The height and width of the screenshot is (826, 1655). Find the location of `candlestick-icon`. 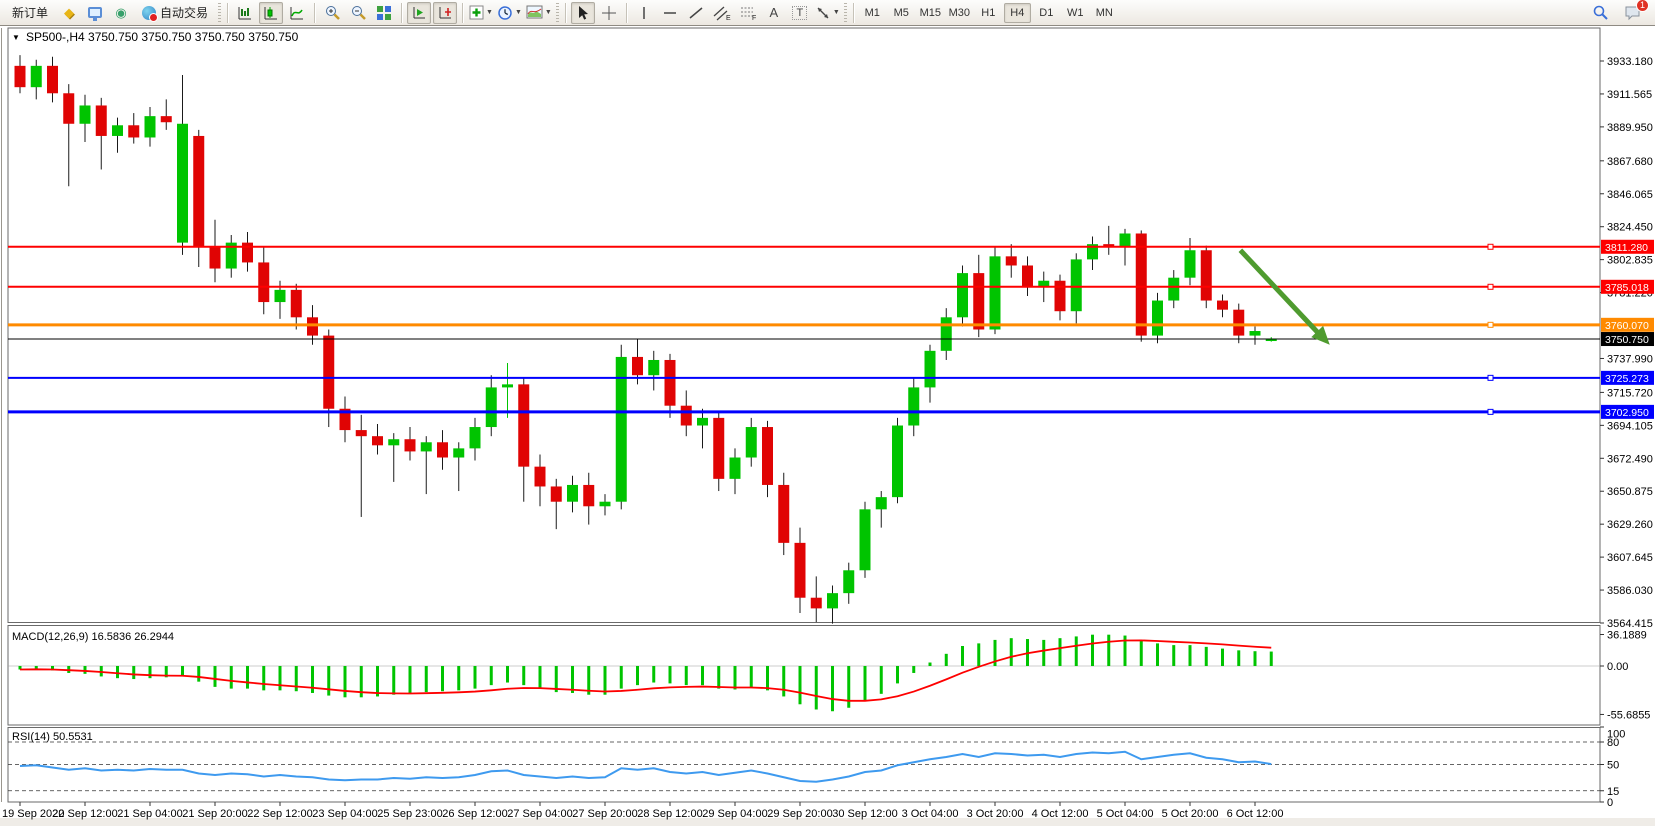

candlestick-icon is located at coordinates (271, 12).